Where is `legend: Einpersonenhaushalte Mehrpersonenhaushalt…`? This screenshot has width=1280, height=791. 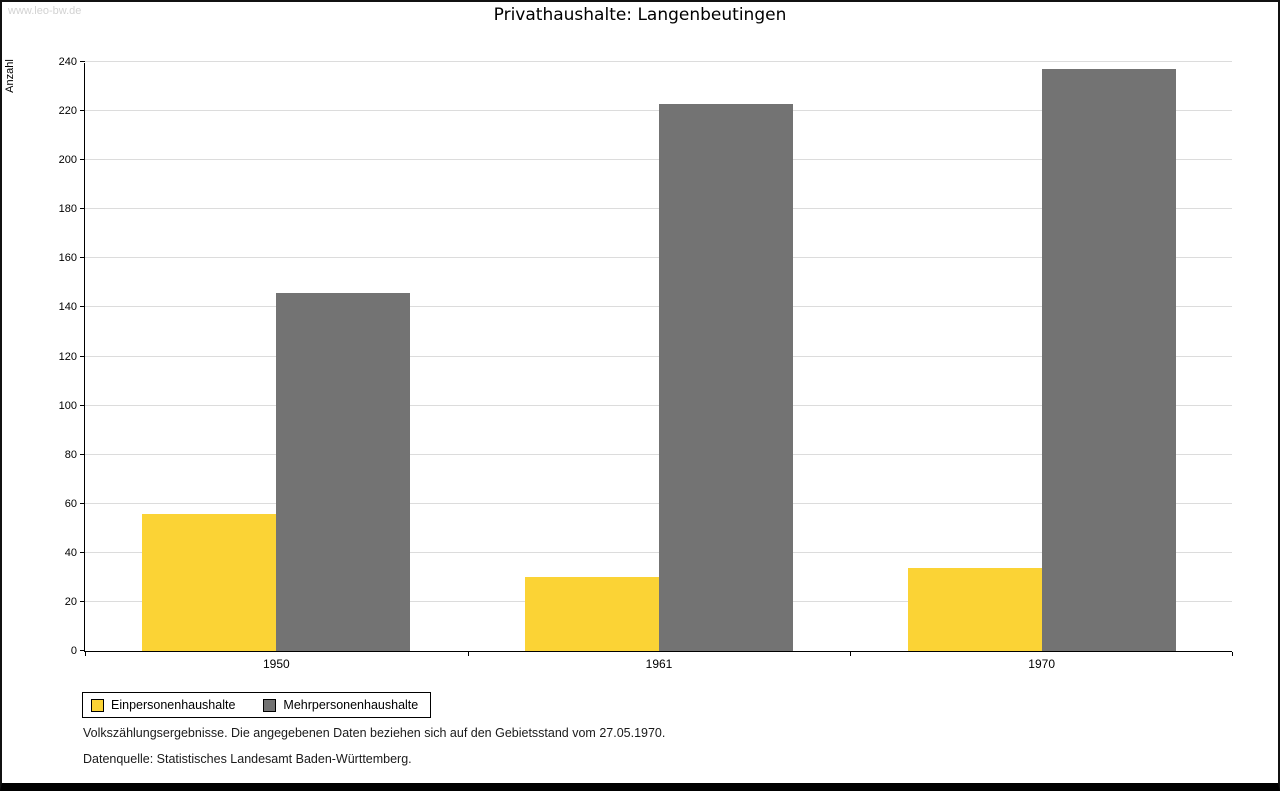 legend: Einpersonenhaushalte Mehrpersonenhaushalt… is located at coordinates (257, 705).